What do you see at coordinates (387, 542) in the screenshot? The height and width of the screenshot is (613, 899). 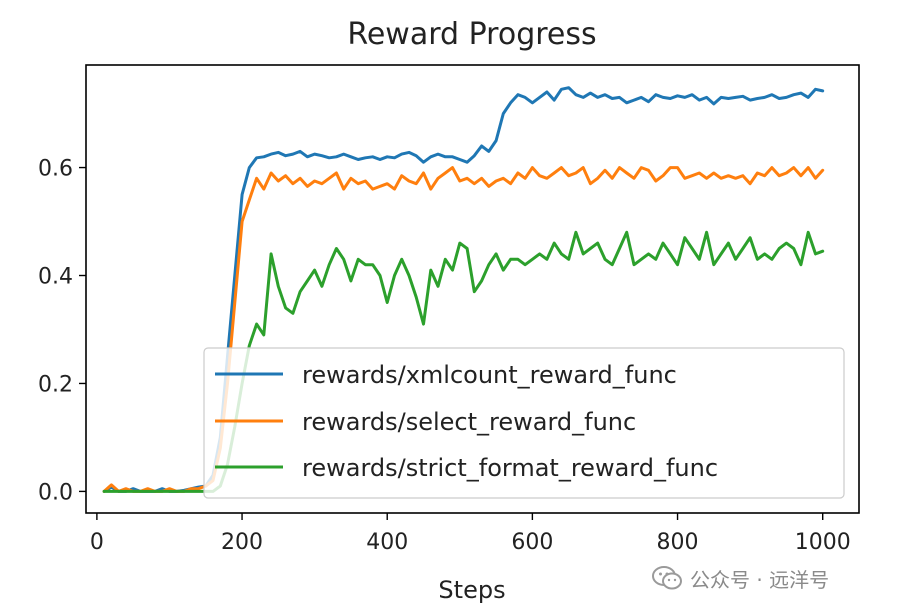 I see `x-tick-label: 400` at bounding box center [387, 542].